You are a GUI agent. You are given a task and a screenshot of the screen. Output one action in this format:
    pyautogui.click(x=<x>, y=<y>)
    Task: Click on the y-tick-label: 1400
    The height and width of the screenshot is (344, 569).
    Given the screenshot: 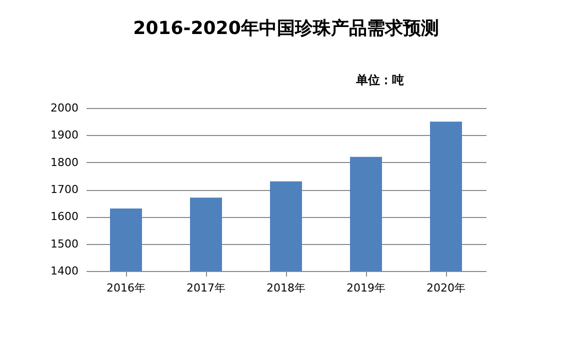 What is the action you would take?
    pyautogui.click(x=64, y=271)
    